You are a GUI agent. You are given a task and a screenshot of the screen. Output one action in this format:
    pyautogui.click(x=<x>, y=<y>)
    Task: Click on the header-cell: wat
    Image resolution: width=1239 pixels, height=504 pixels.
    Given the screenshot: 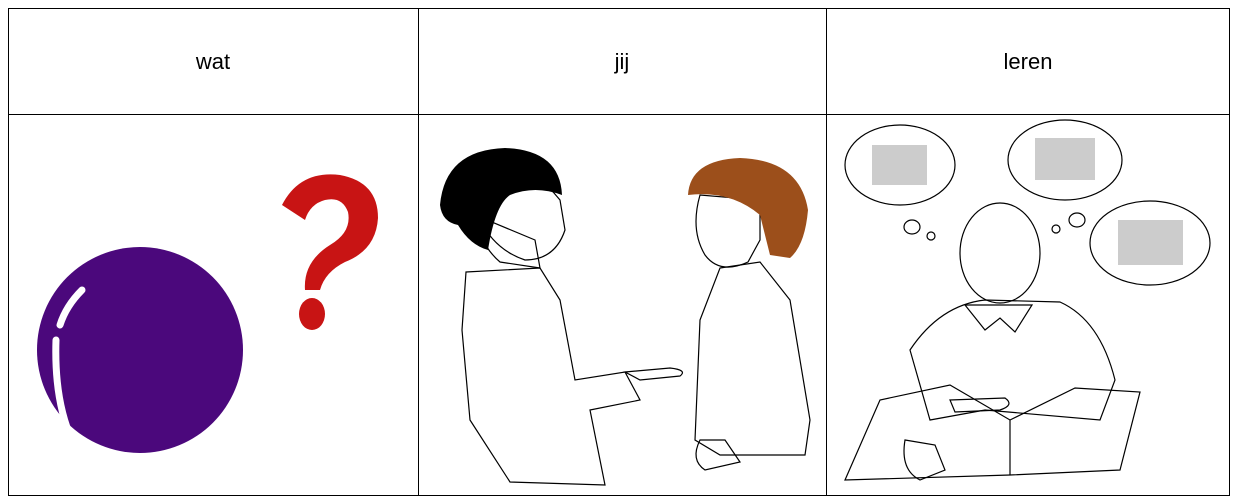 What is the action you would take?
    pyautogui.click(x=212, y=61)
    